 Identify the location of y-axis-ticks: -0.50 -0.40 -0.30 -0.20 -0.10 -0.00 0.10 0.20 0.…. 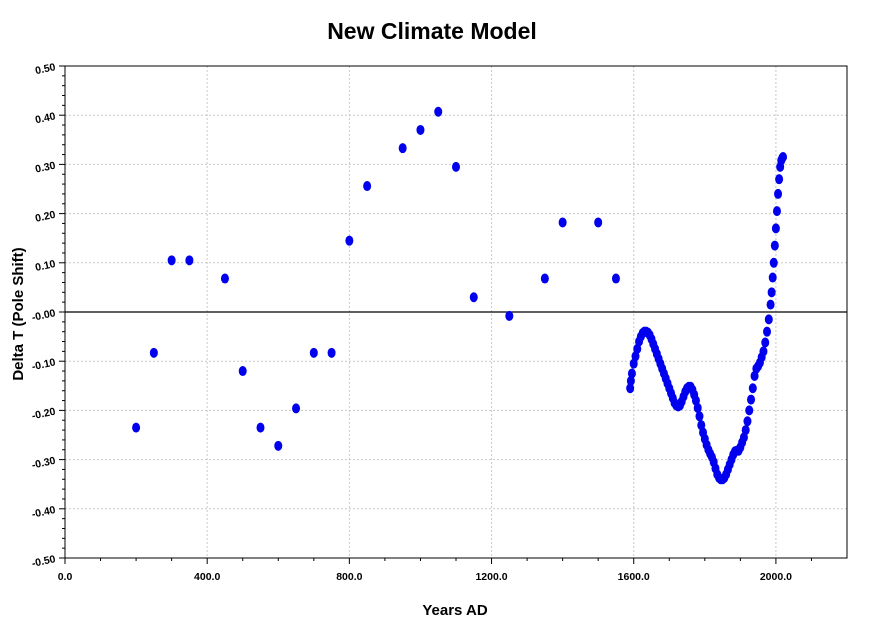
(48, 315).